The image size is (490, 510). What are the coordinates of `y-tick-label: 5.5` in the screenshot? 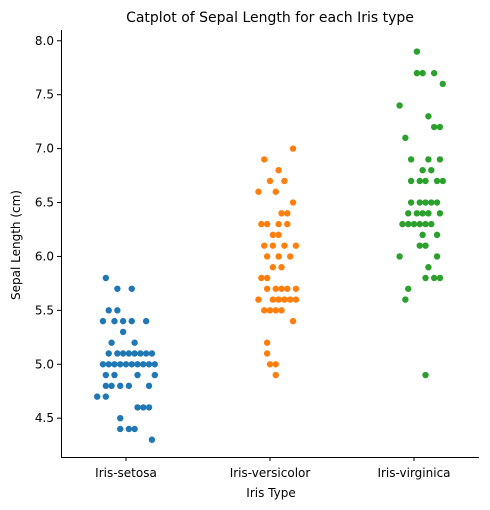 It's located at (44, 310).